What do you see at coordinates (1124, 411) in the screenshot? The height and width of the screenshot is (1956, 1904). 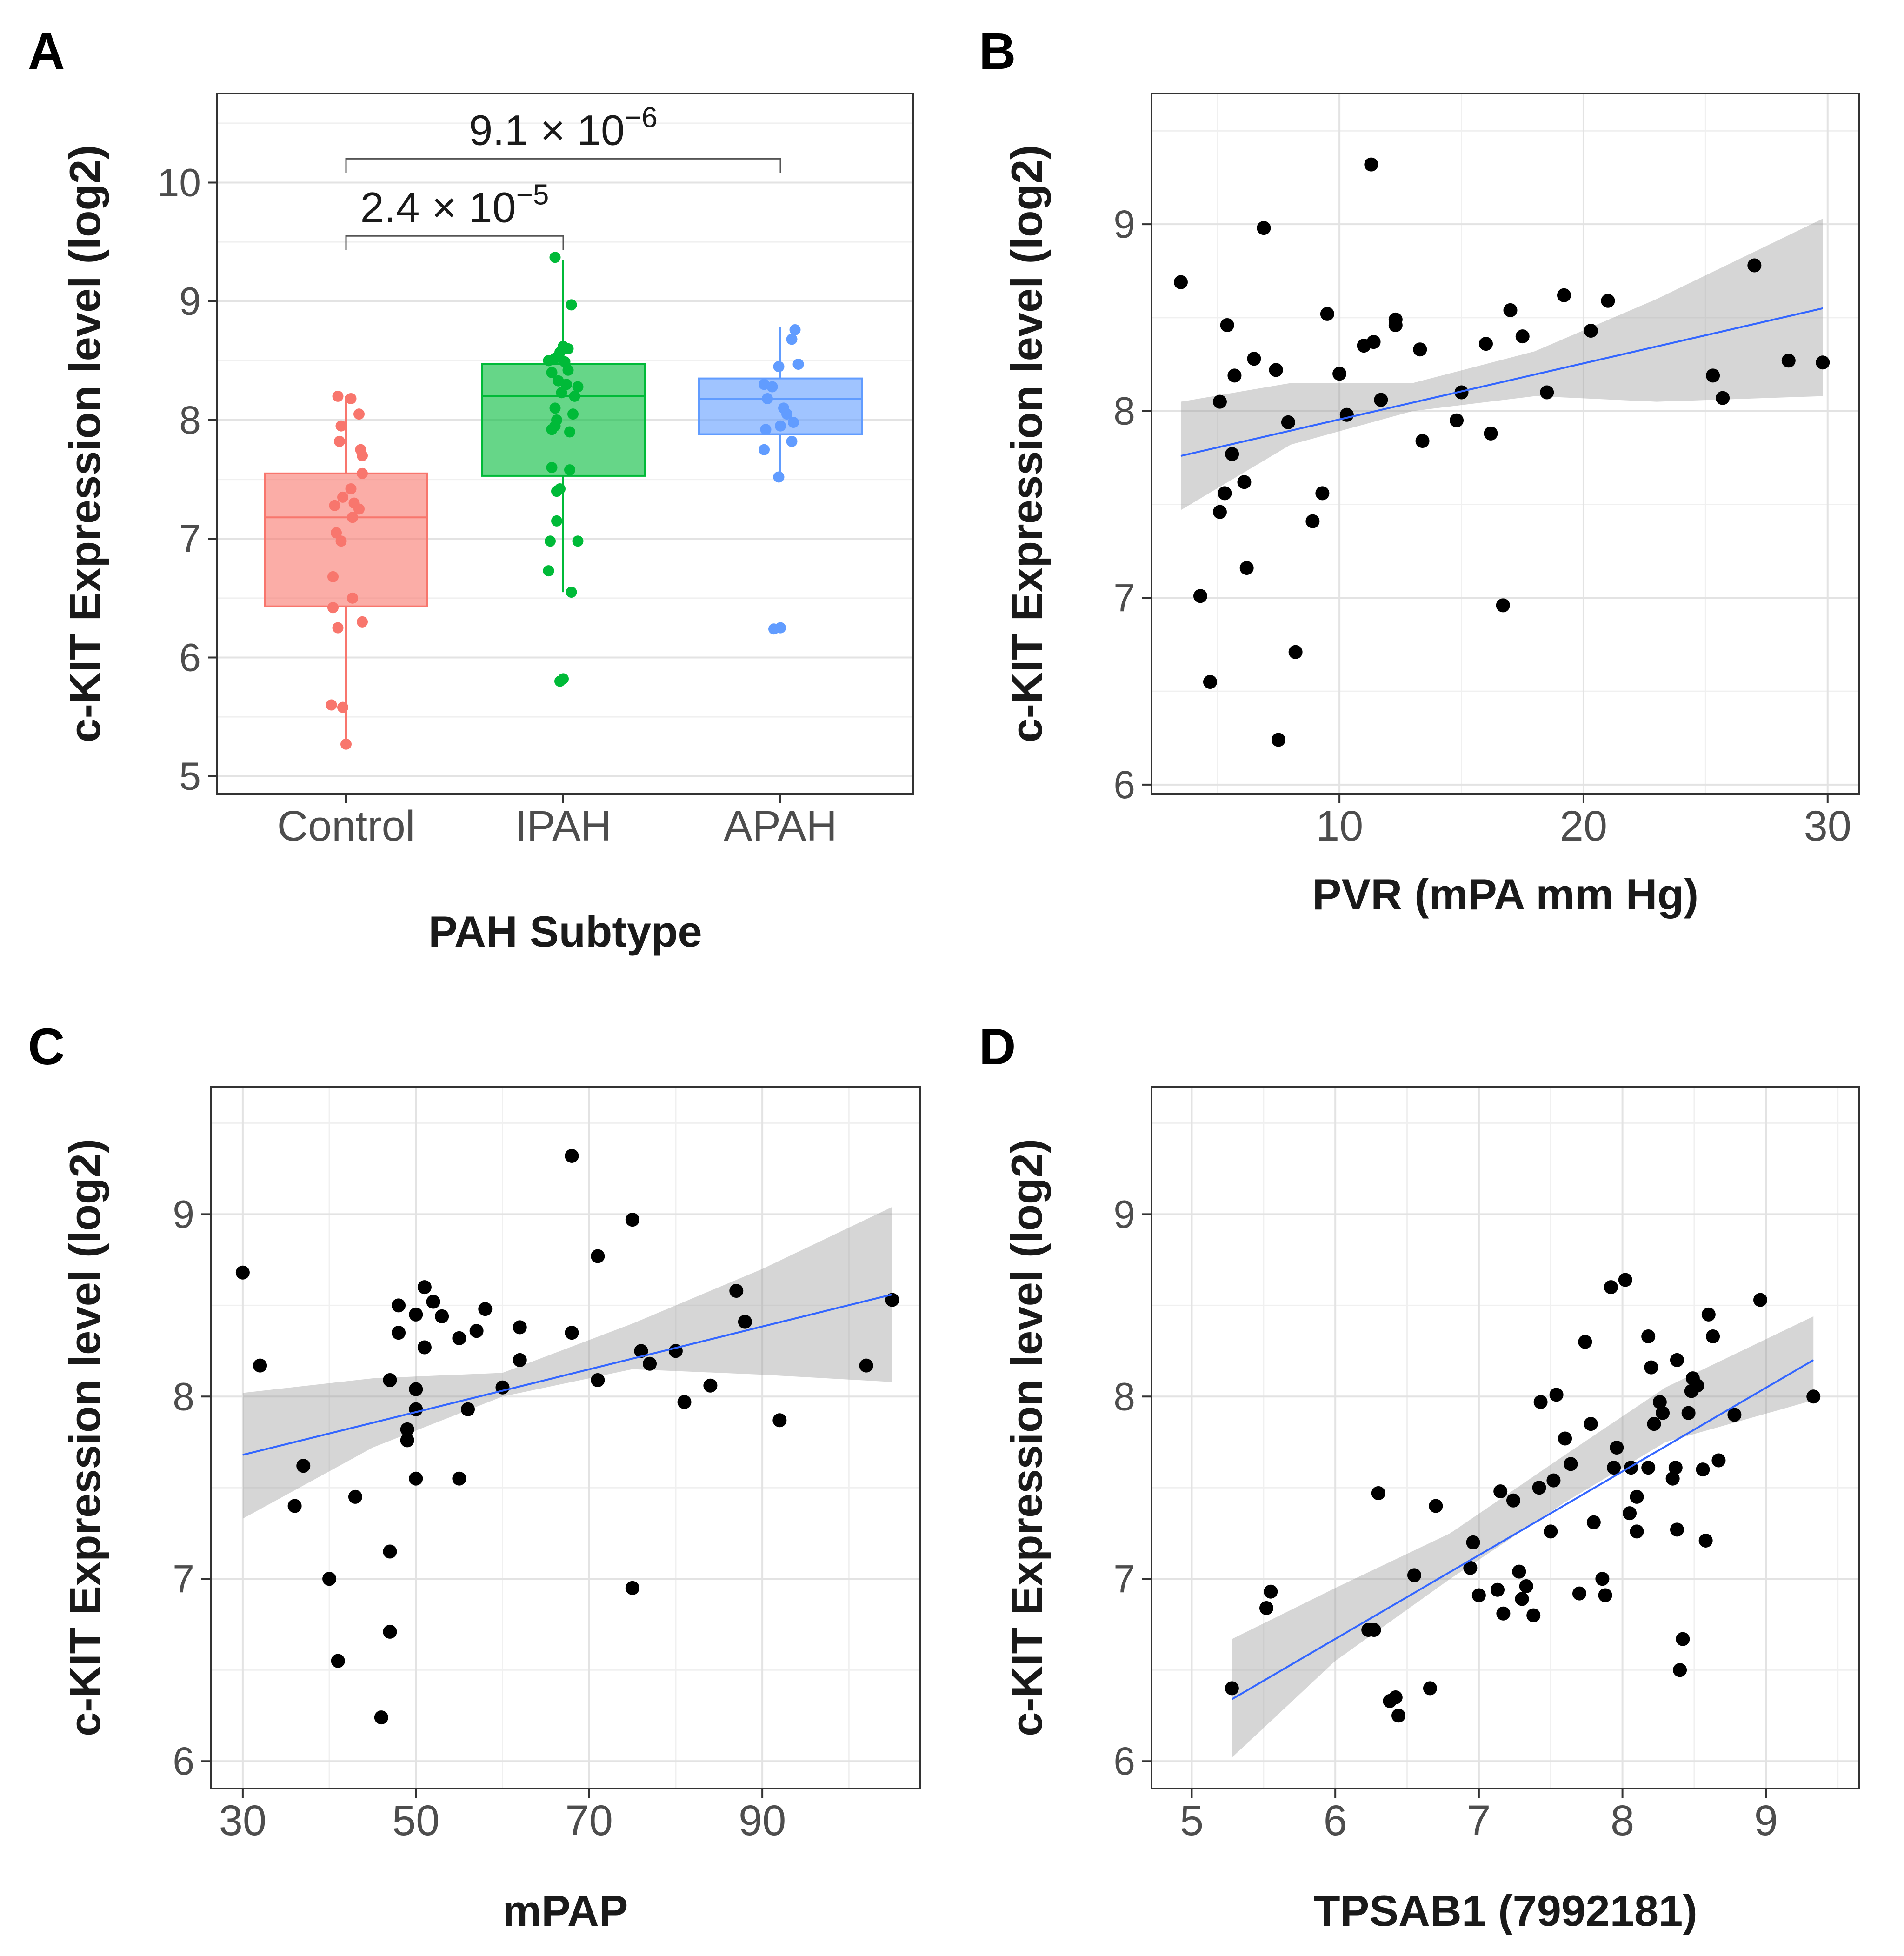 I see `y-tick-label: 8` at bounding box center [1124, 411].